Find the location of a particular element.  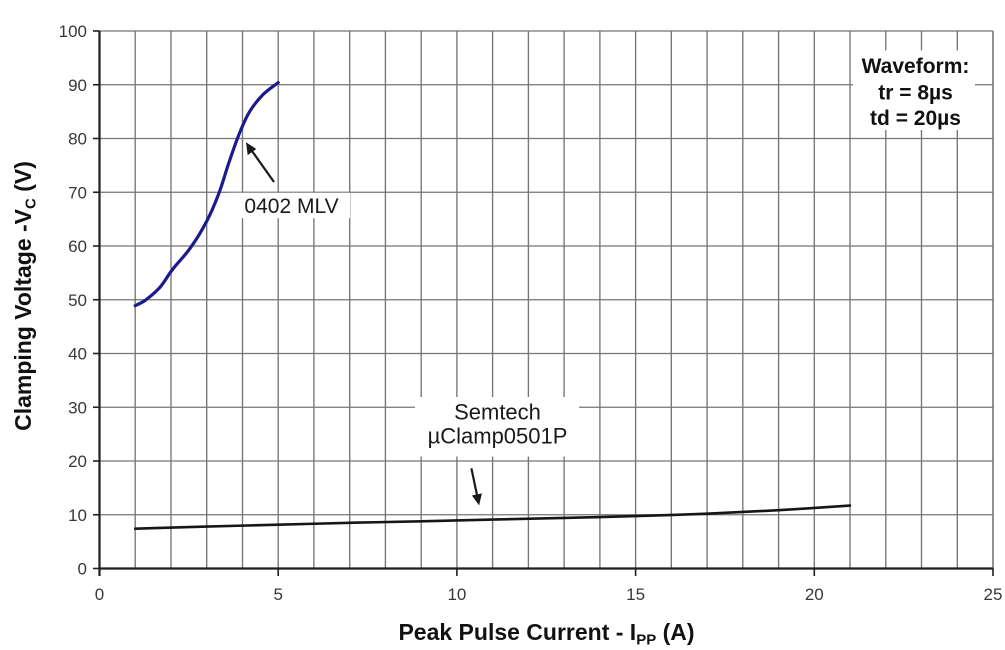

svg-text: 50 is located at coordinates (77, 300).